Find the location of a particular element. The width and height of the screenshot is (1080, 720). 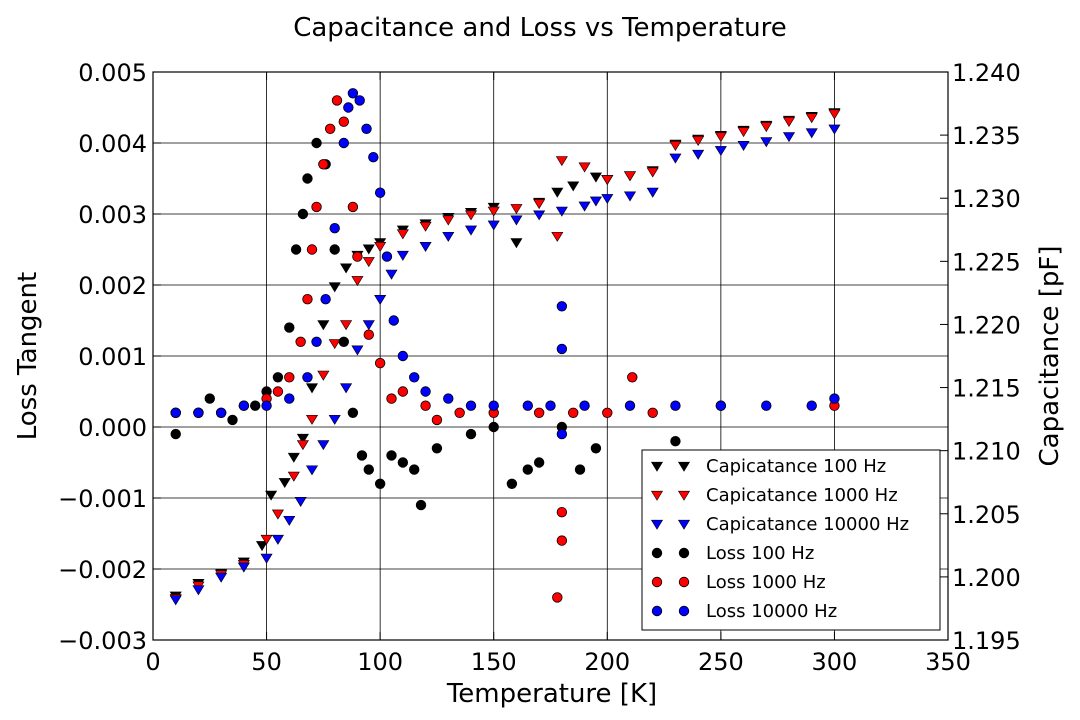

y-left-tick-label: −0.003 is located at coordinates (102, 641).